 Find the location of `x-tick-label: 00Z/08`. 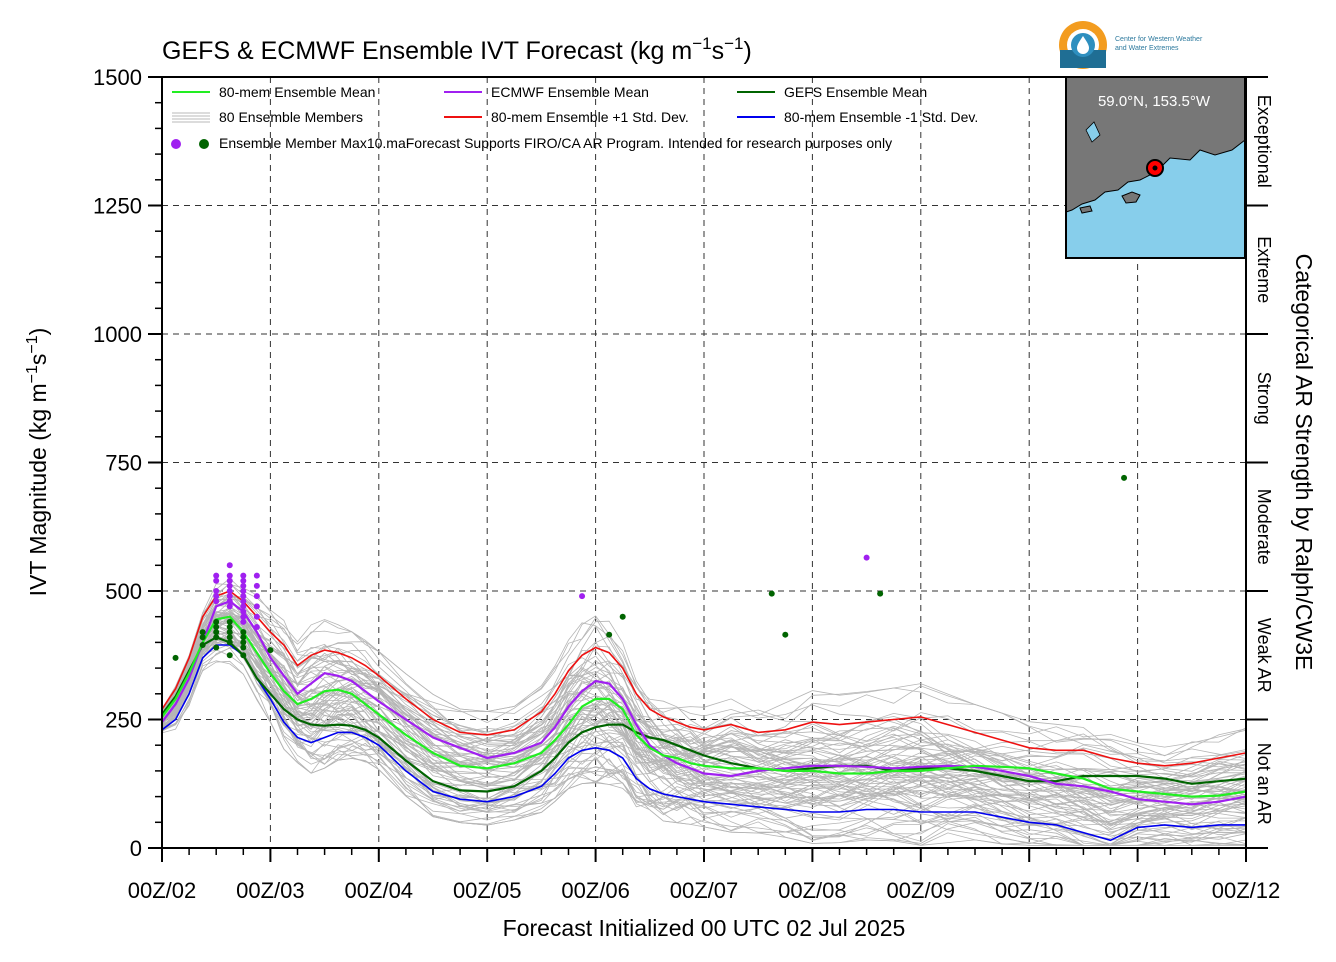

x-tick-label: 00Z/08 is located at coordinates (812, 890).